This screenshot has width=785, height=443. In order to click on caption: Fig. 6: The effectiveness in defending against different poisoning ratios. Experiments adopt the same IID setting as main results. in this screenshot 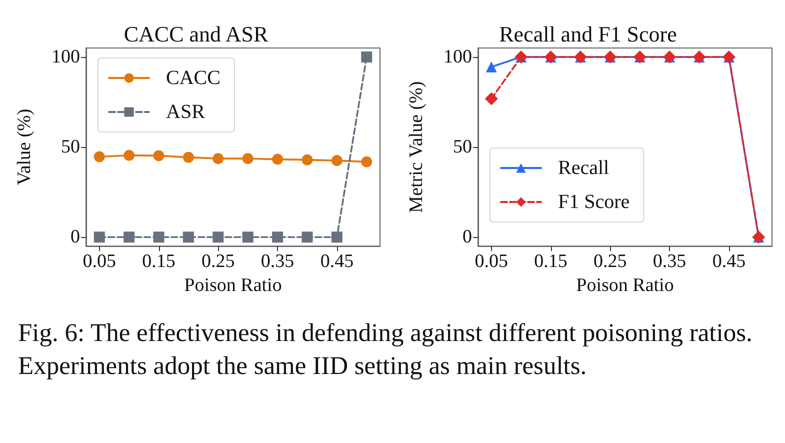, I will do `click(386, 349)`.